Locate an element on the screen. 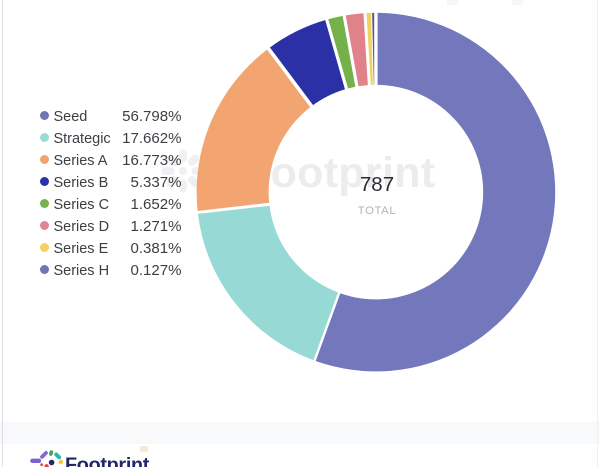 Image resolution: width=600 pixels, height=467 pixels. svg-text: footprint is located at coordinates (345, 173).